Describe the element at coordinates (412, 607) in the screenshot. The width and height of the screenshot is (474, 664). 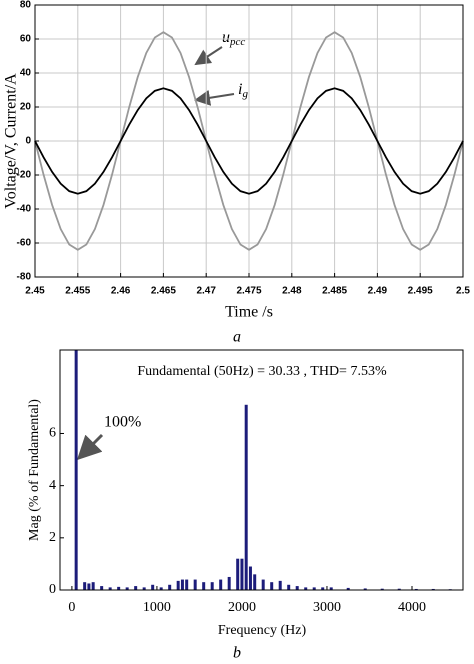
I see `x-tick-label: 4000` at that location.